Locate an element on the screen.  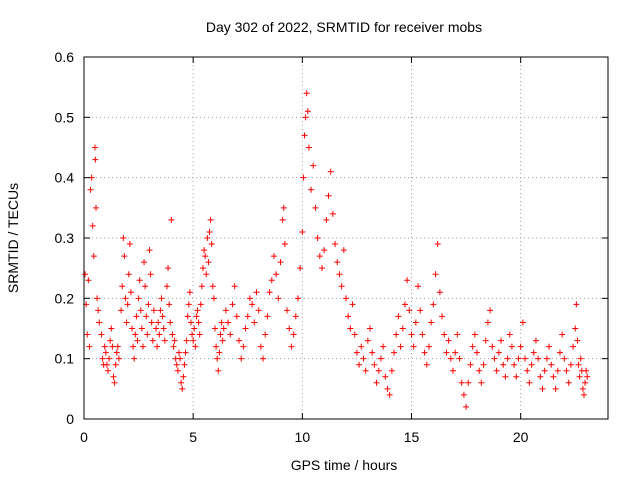
x-tick-label: 10 is located at coordinates (303, 437).